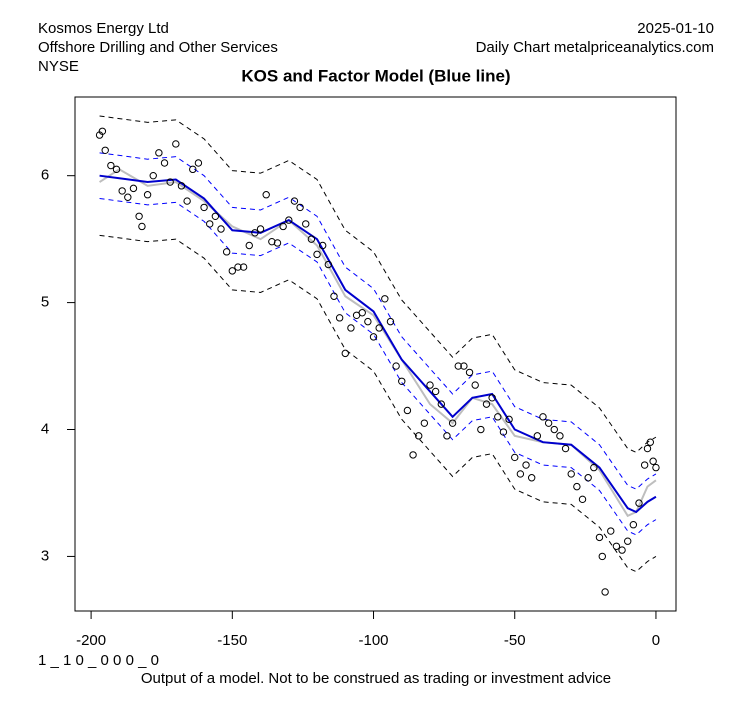  What do you see at coordinates (98, 660) in the screenshot?
I see `footer-code: 1 _ 1 0 _ 0 0 0 _ 0` at bounding box center [98, 660].